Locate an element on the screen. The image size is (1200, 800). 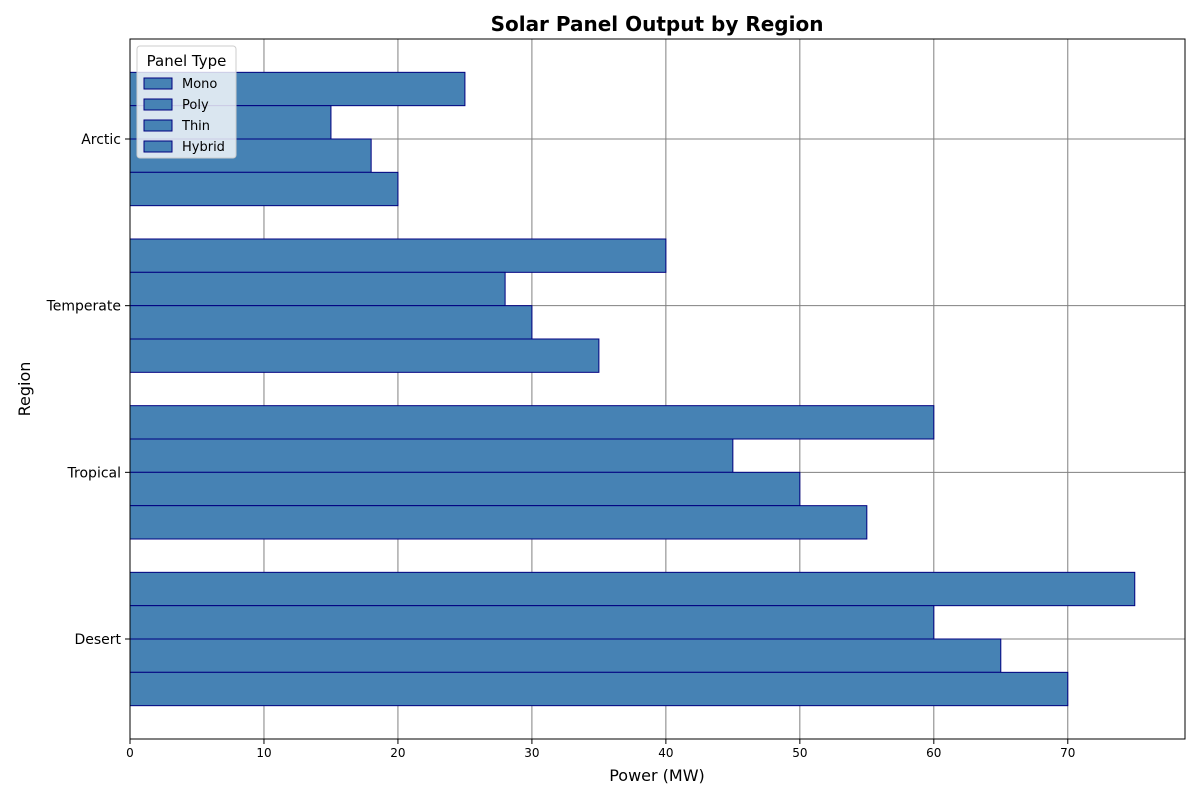
y-tick-label-temperate: Temperate is located at coordinates (83, 307).